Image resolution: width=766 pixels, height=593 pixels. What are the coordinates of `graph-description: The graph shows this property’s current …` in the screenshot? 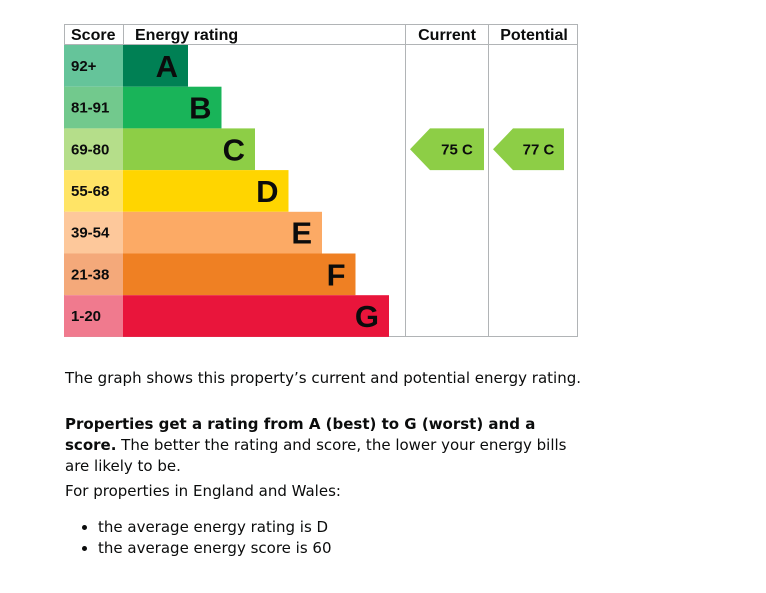 It's located at (323, 378).